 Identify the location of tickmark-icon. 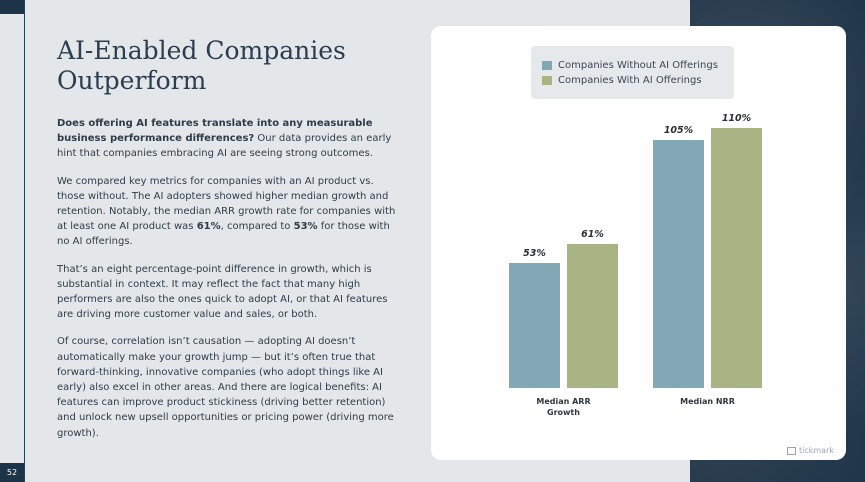
(791, 450).